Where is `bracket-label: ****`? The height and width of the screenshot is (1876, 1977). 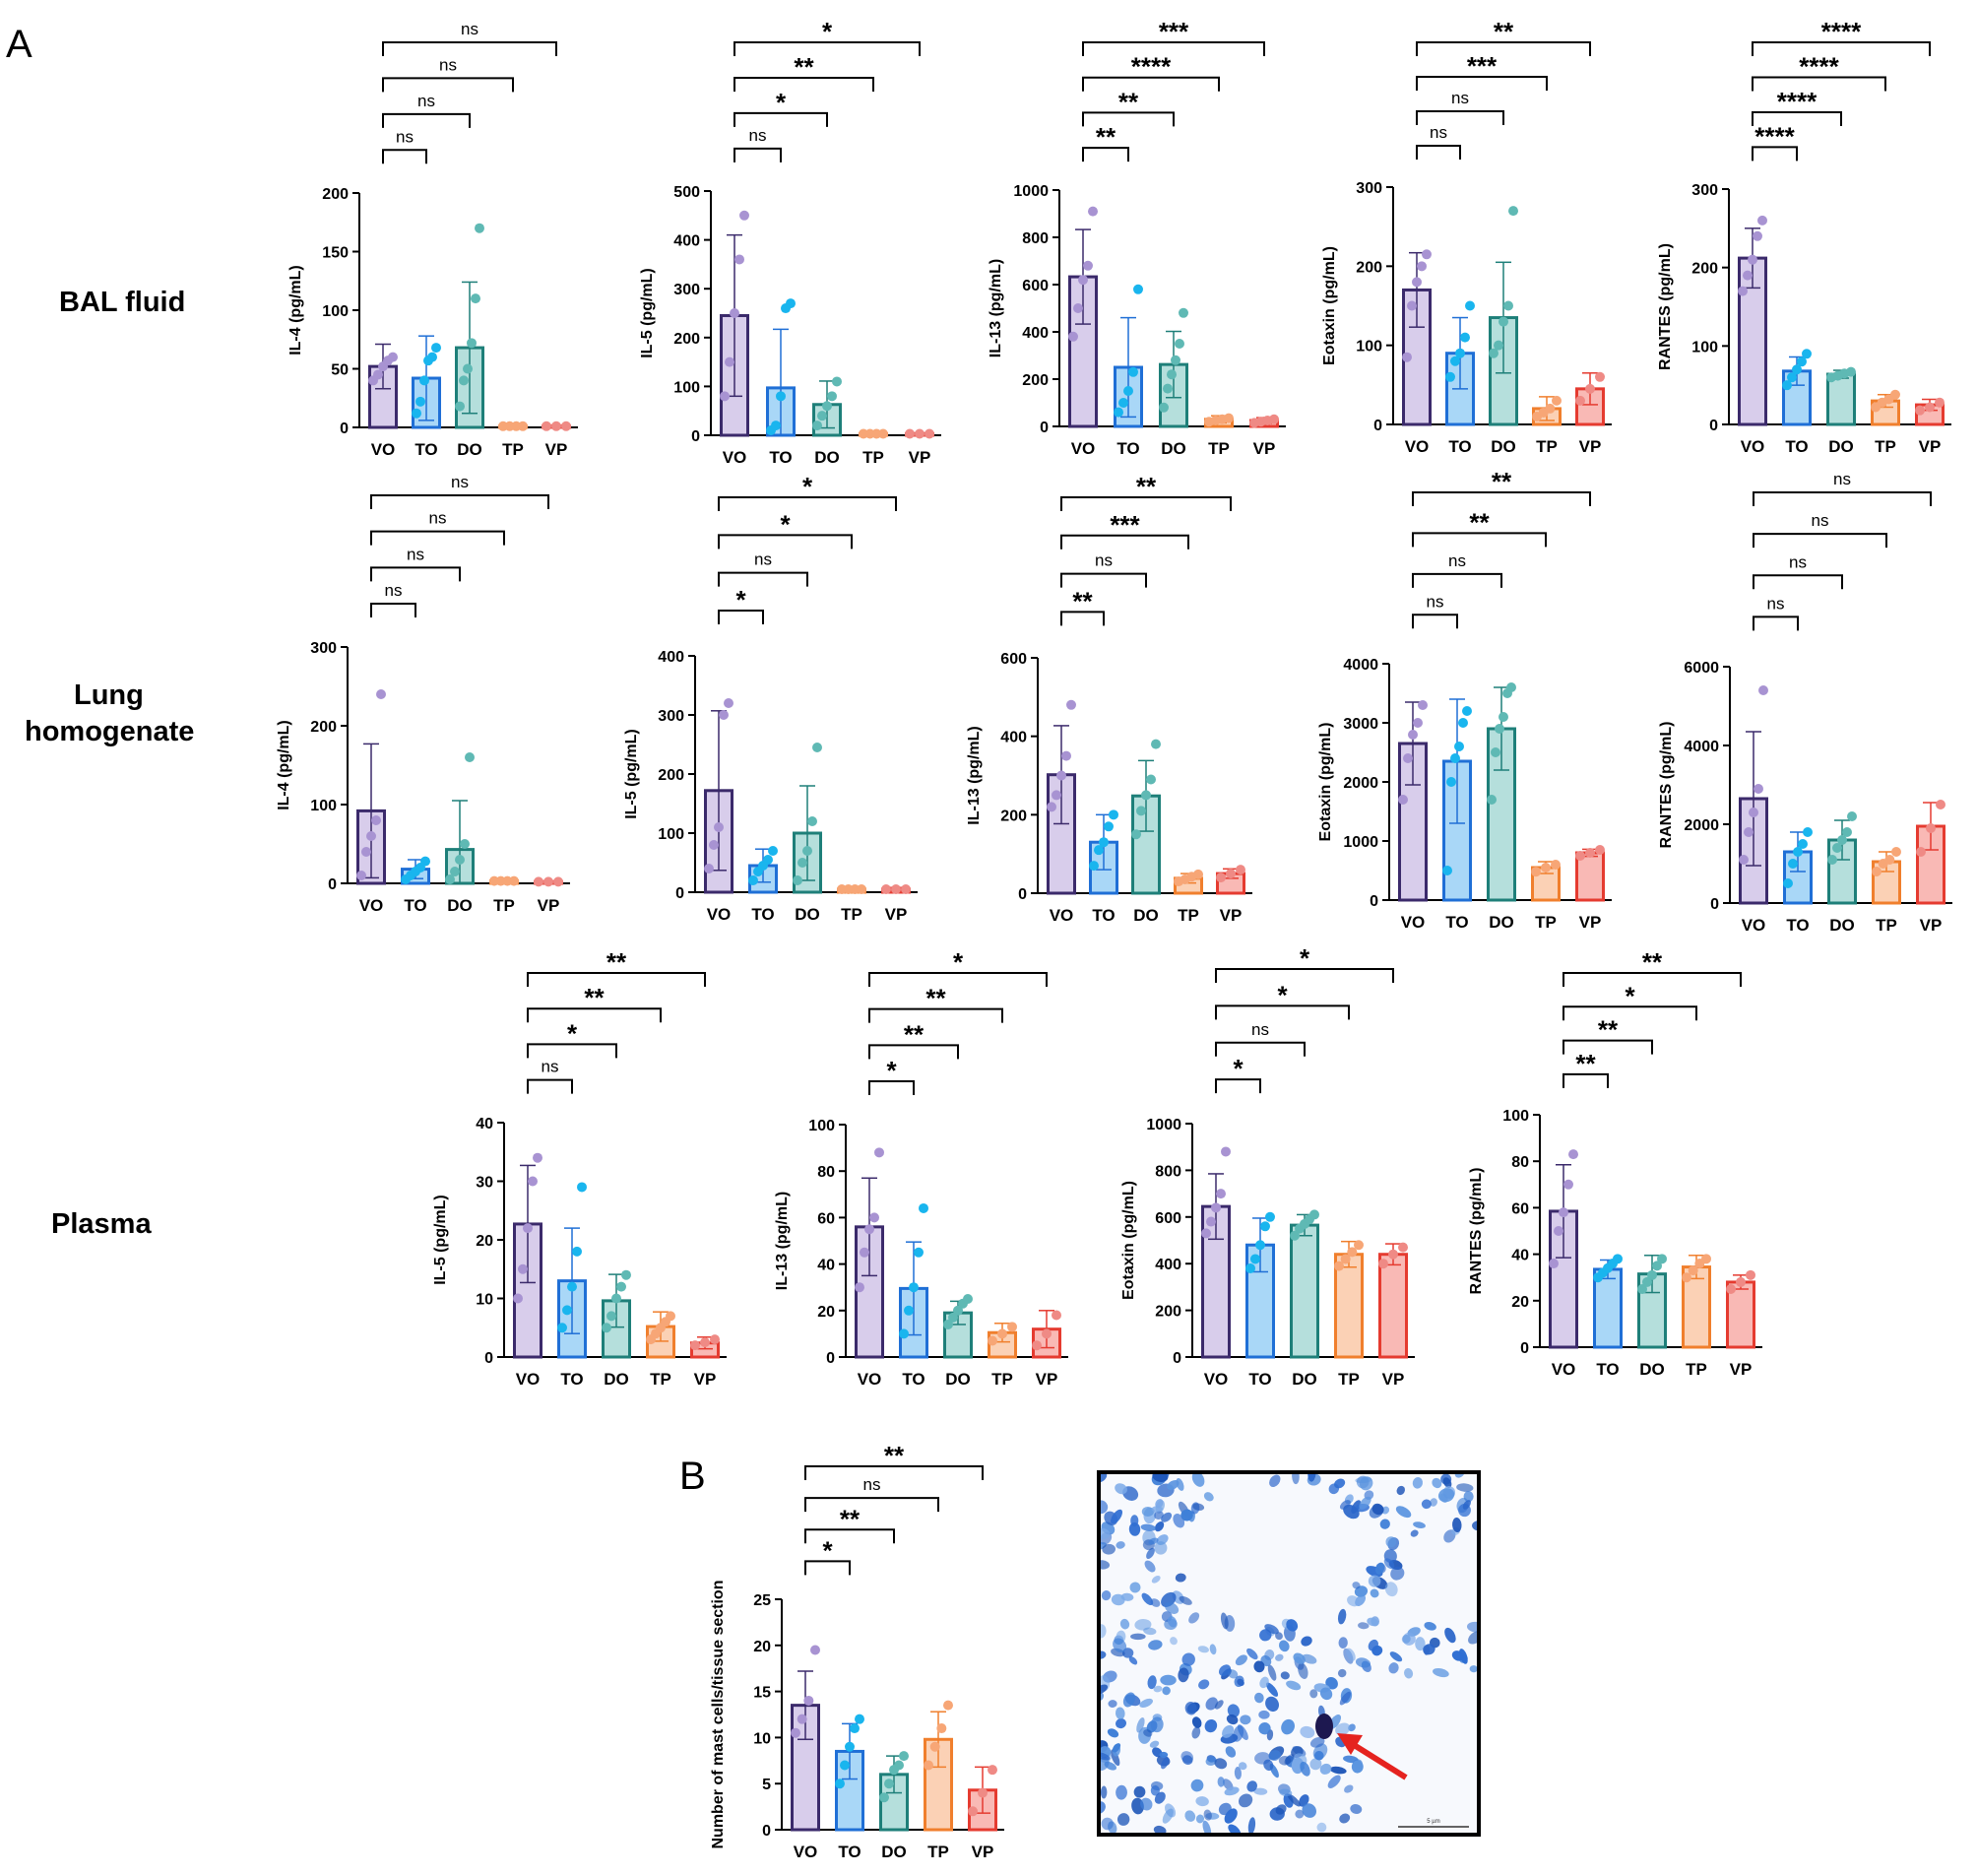
bracket-label: **** is located at coordinates (1797, 102).